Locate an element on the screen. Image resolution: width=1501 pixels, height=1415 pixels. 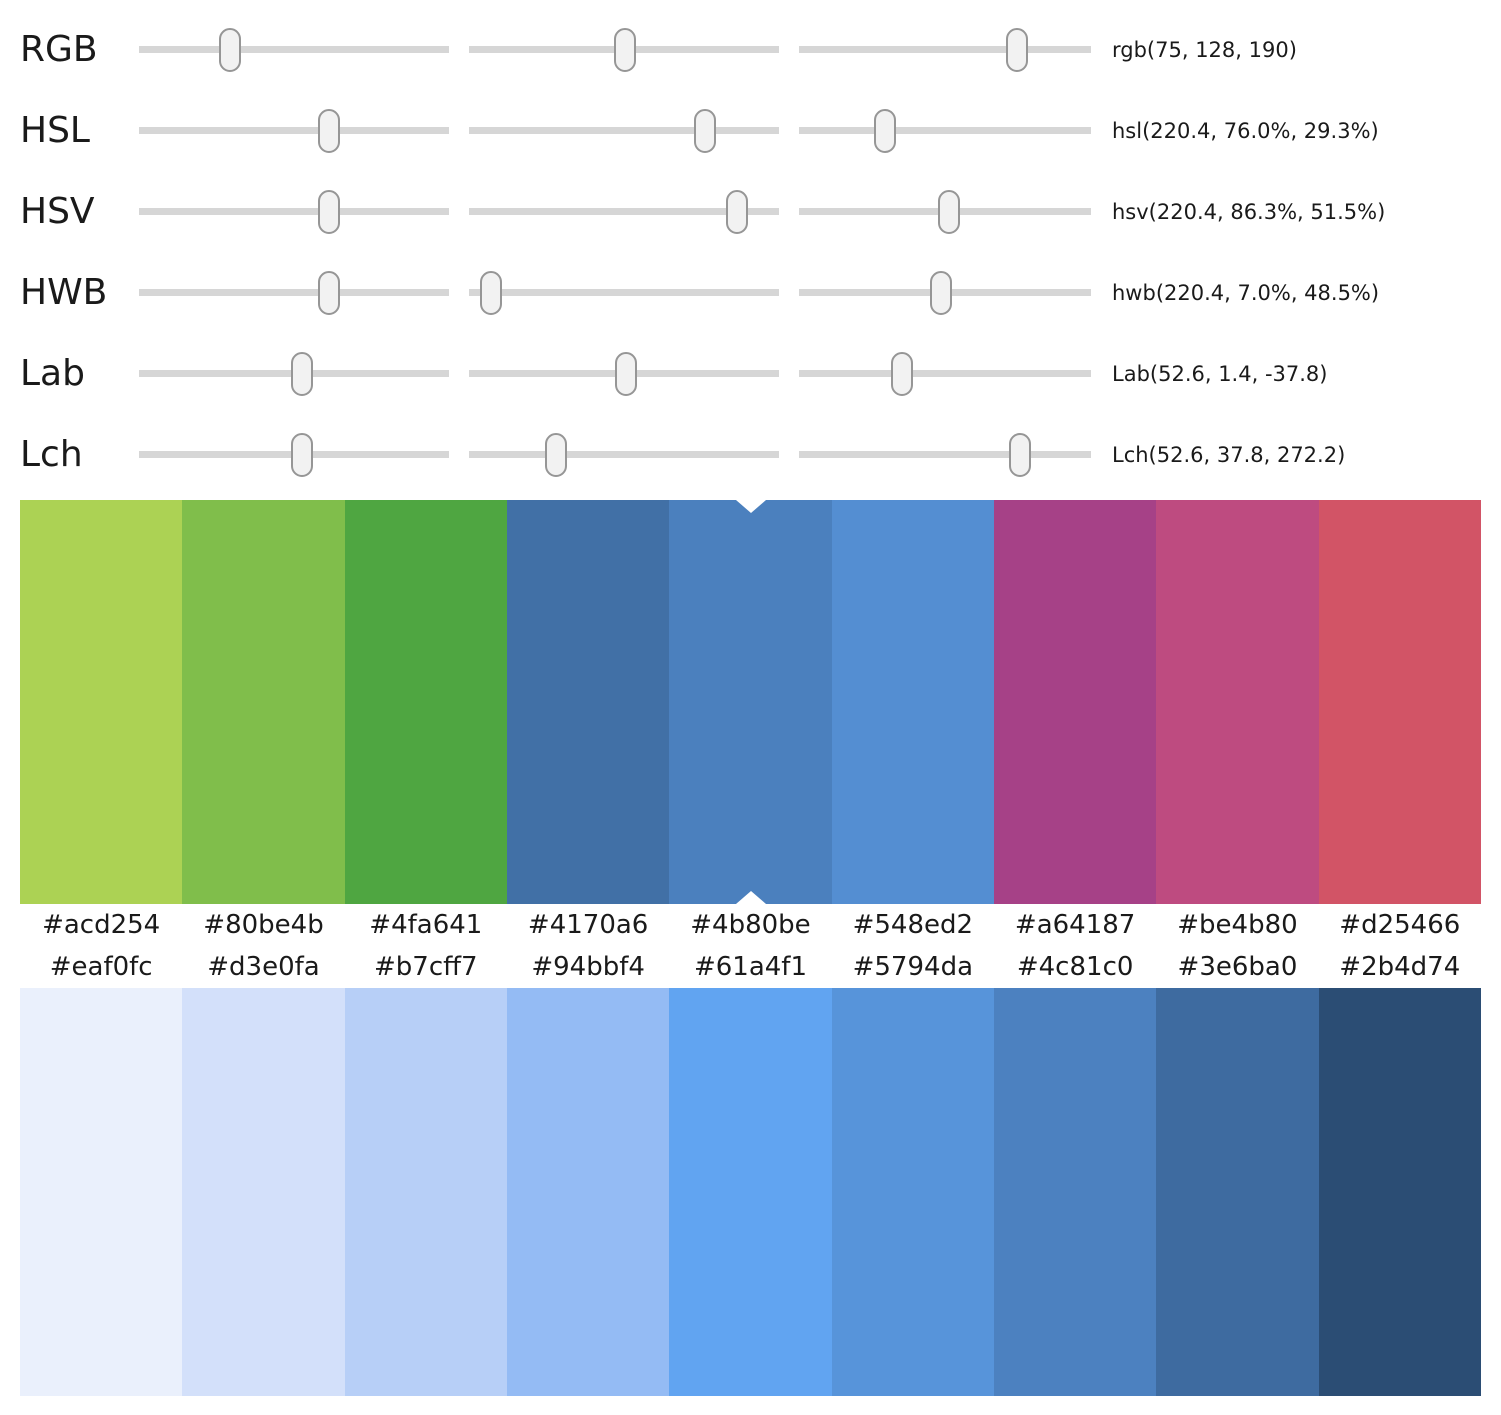
tint-hex-label-7: #3e6ba0 is located at coordinates (1237, 967).